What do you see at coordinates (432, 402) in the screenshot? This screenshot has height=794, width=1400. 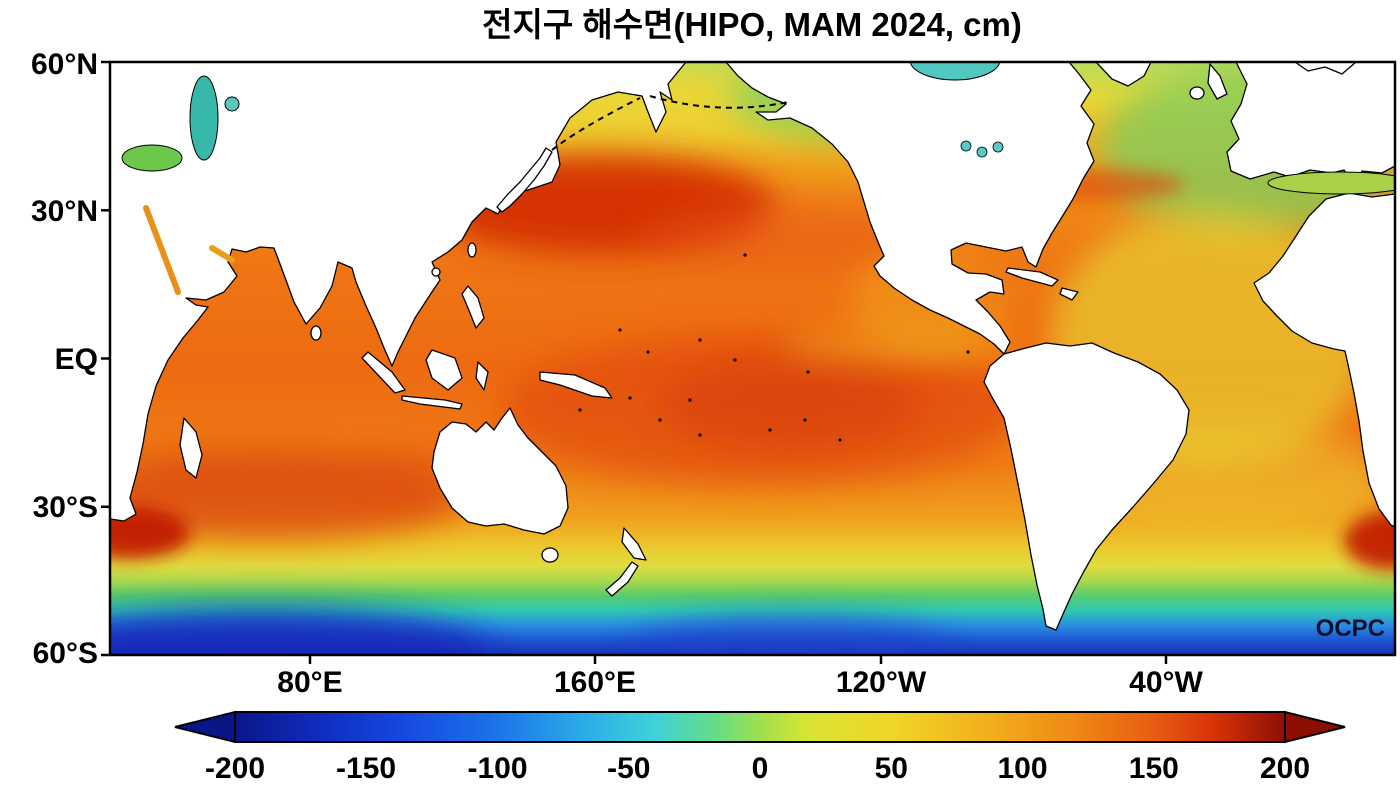 I see `landmass-java` at bounding box center [432, 402].